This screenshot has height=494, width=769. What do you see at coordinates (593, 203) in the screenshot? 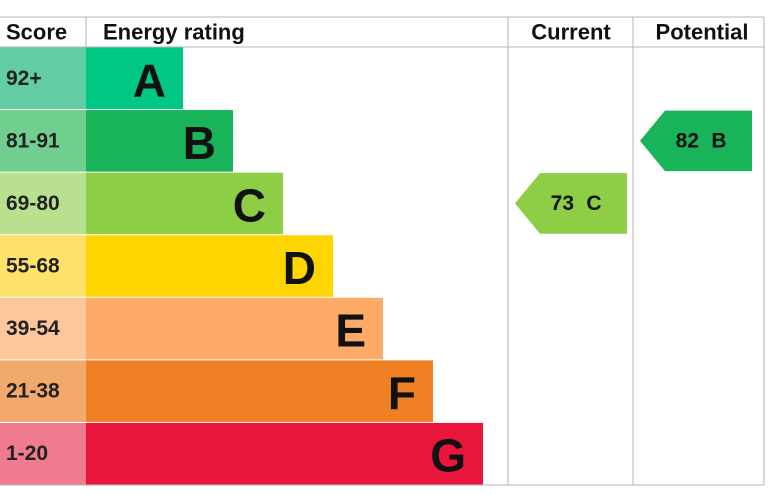
I see `current-rating: C` at bounding box center [593, 203].